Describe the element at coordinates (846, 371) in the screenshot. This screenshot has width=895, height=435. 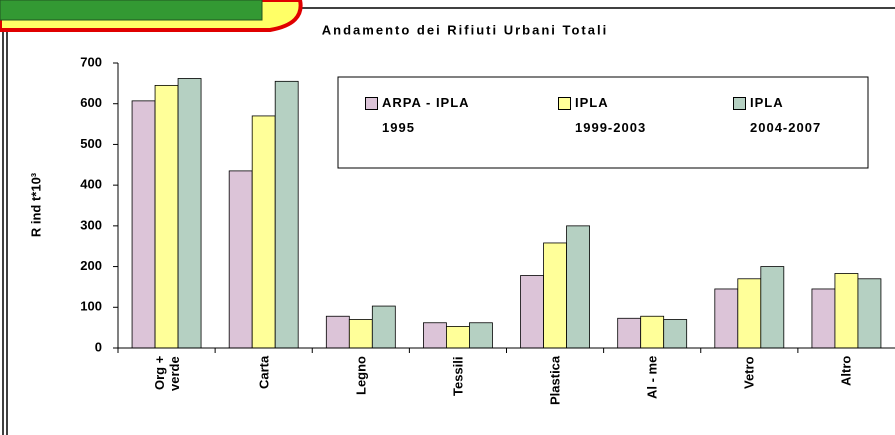
I see `x-tick-label: Altro` at that location.